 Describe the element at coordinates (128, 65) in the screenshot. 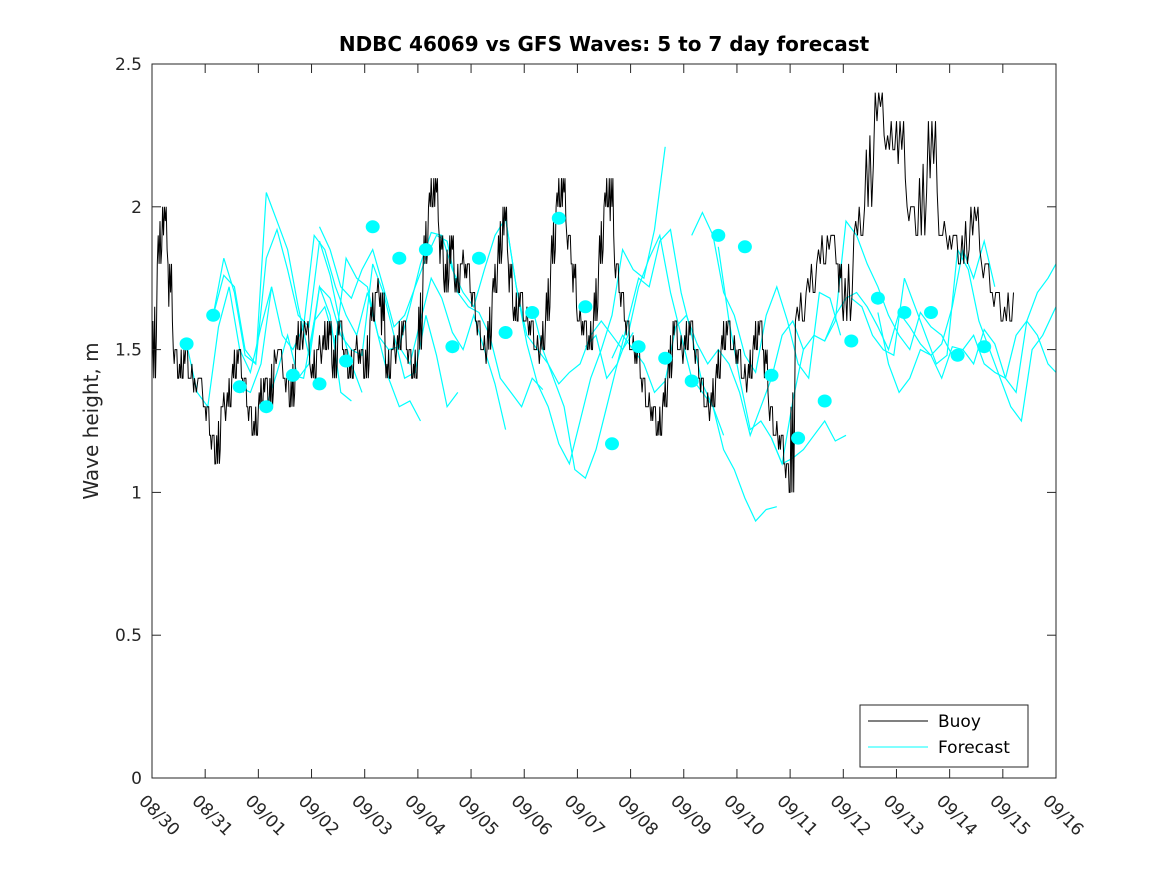

I see `y-tick-label: 2.5` at that location.